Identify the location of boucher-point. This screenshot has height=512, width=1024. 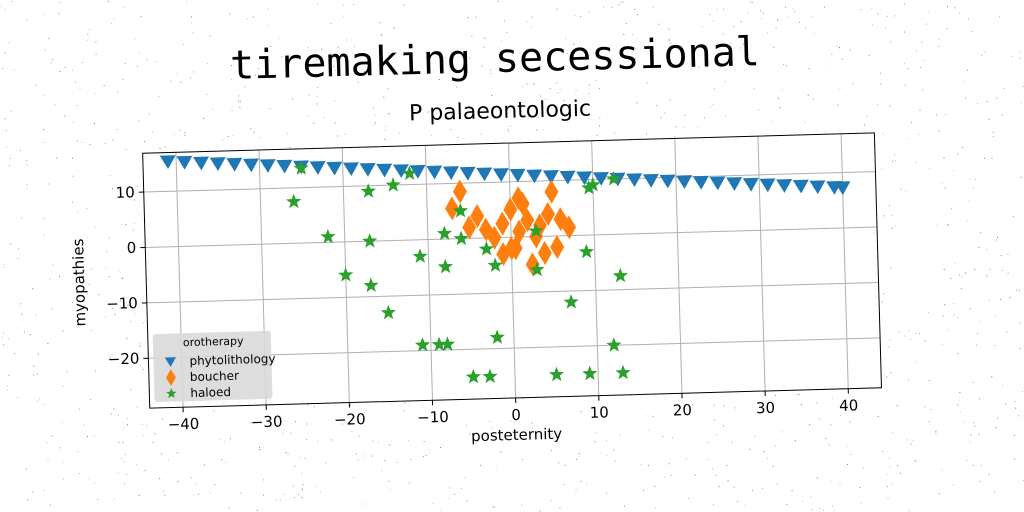
(510, 209).